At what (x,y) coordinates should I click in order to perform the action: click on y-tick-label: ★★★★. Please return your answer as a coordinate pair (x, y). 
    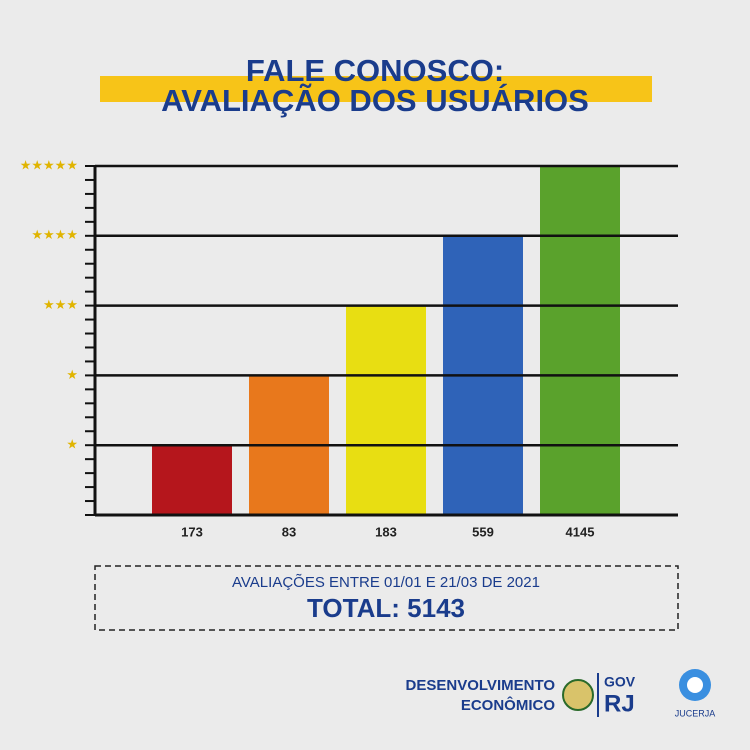
    Looking at the image, I should click on (54, 234).